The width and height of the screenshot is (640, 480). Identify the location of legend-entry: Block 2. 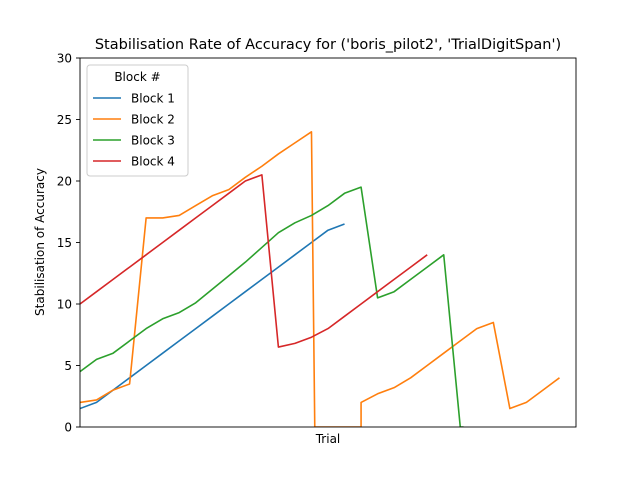
(153, 120).